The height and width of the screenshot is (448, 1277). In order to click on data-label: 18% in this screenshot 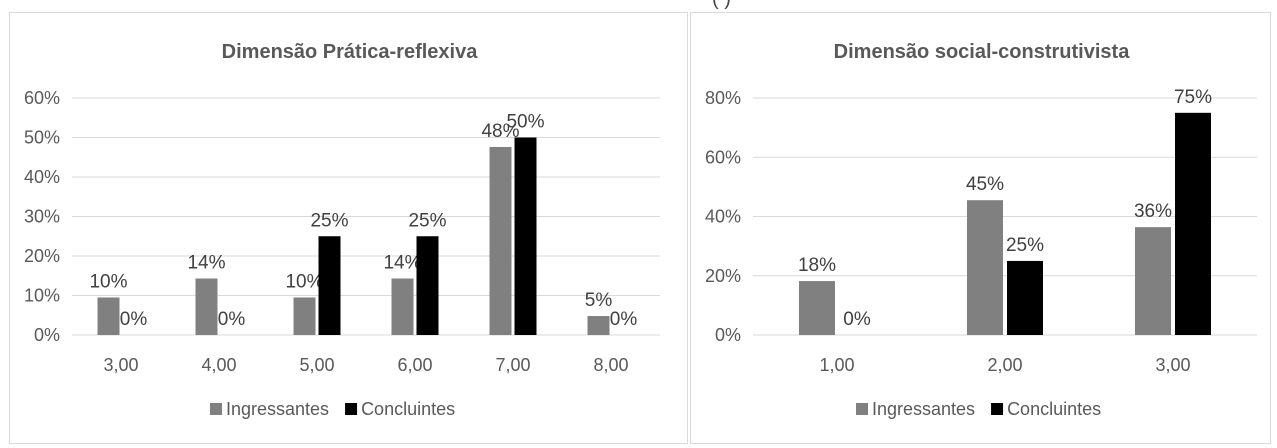, I will do `click(817, 265)`.